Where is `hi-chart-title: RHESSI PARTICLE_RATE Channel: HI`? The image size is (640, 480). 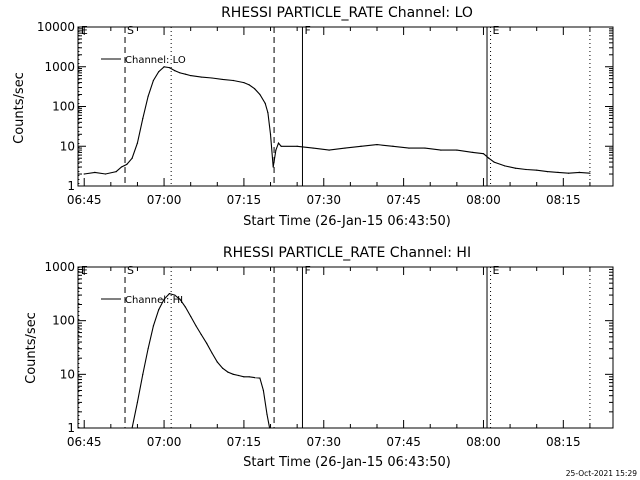 hi-chart-title: RHESSI PARTICLE_RATE Channel: HI is located at coordinates (347, 253).